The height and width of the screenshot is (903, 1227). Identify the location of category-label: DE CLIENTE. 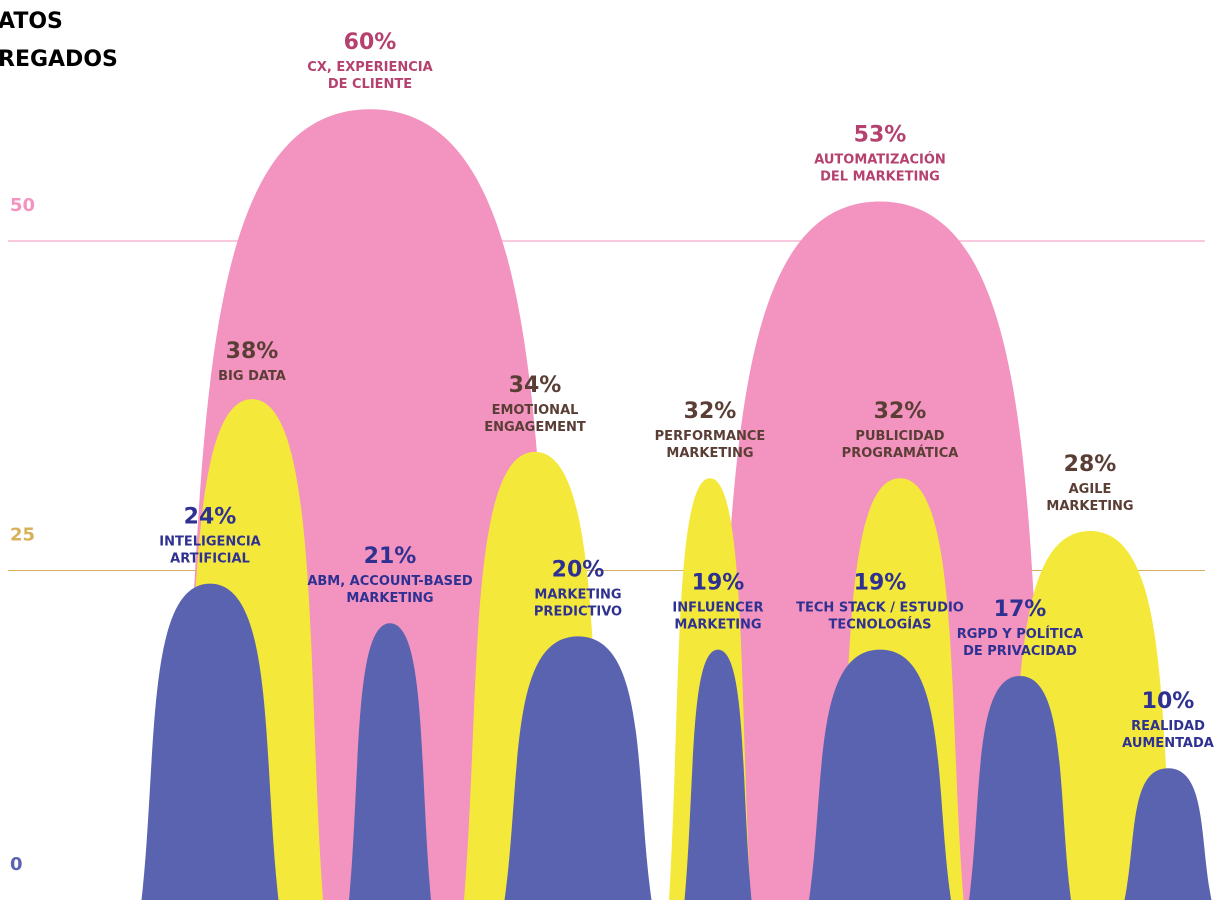
(370, 84).